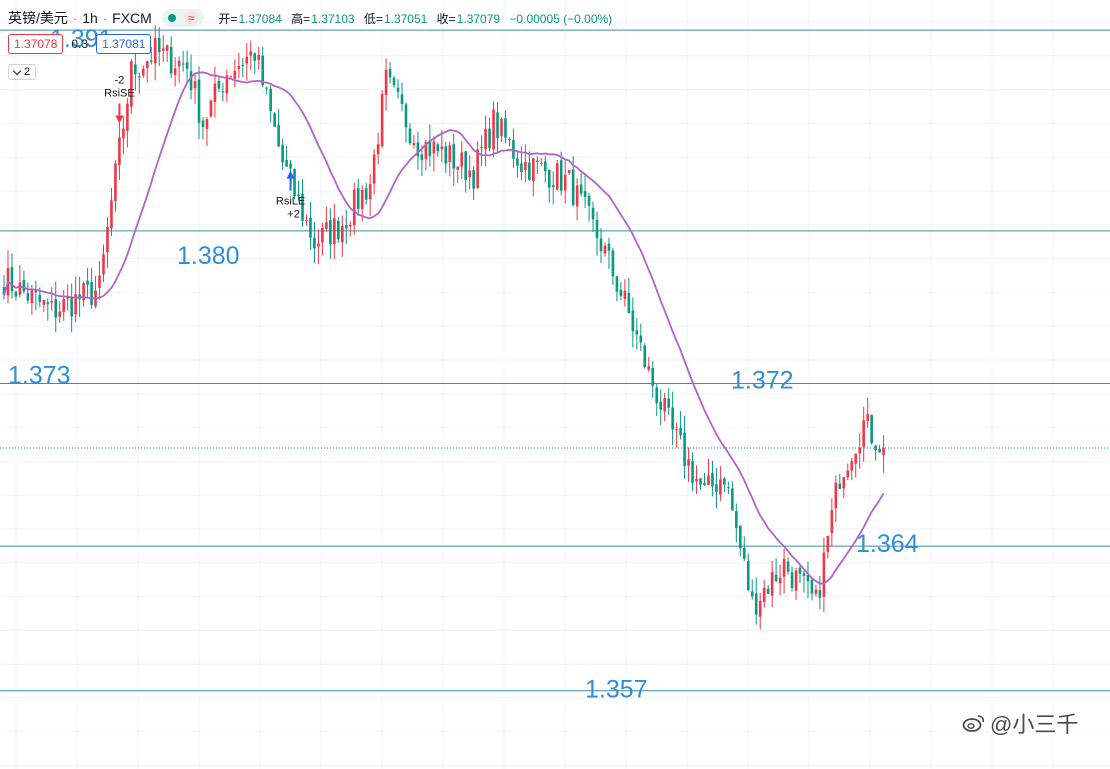 The image size is (1110, 769). Describe the element at coordinates (290, 202) in the screenshot. I see `signal-label: RsiLE` at that location.